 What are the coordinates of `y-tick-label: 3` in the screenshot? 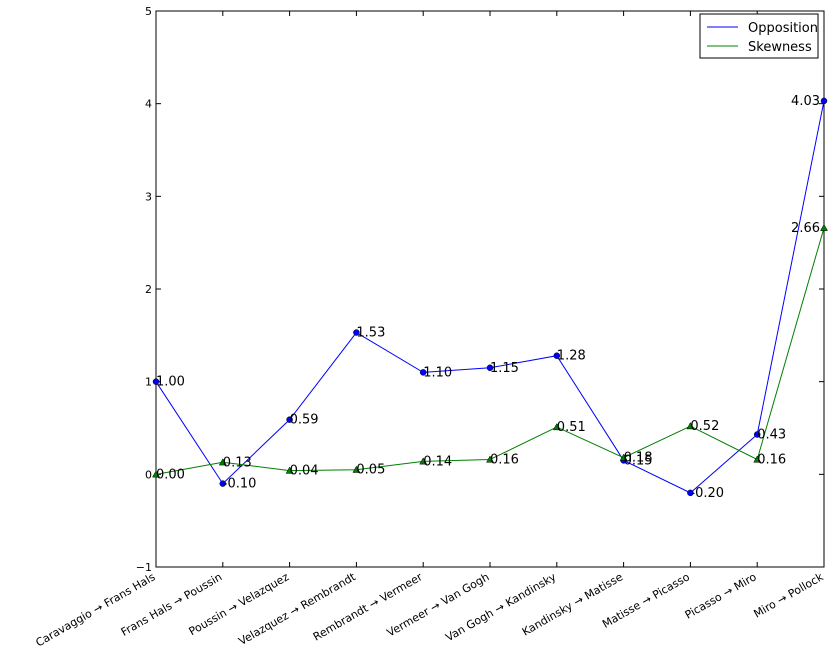 It's located at (148, 196).